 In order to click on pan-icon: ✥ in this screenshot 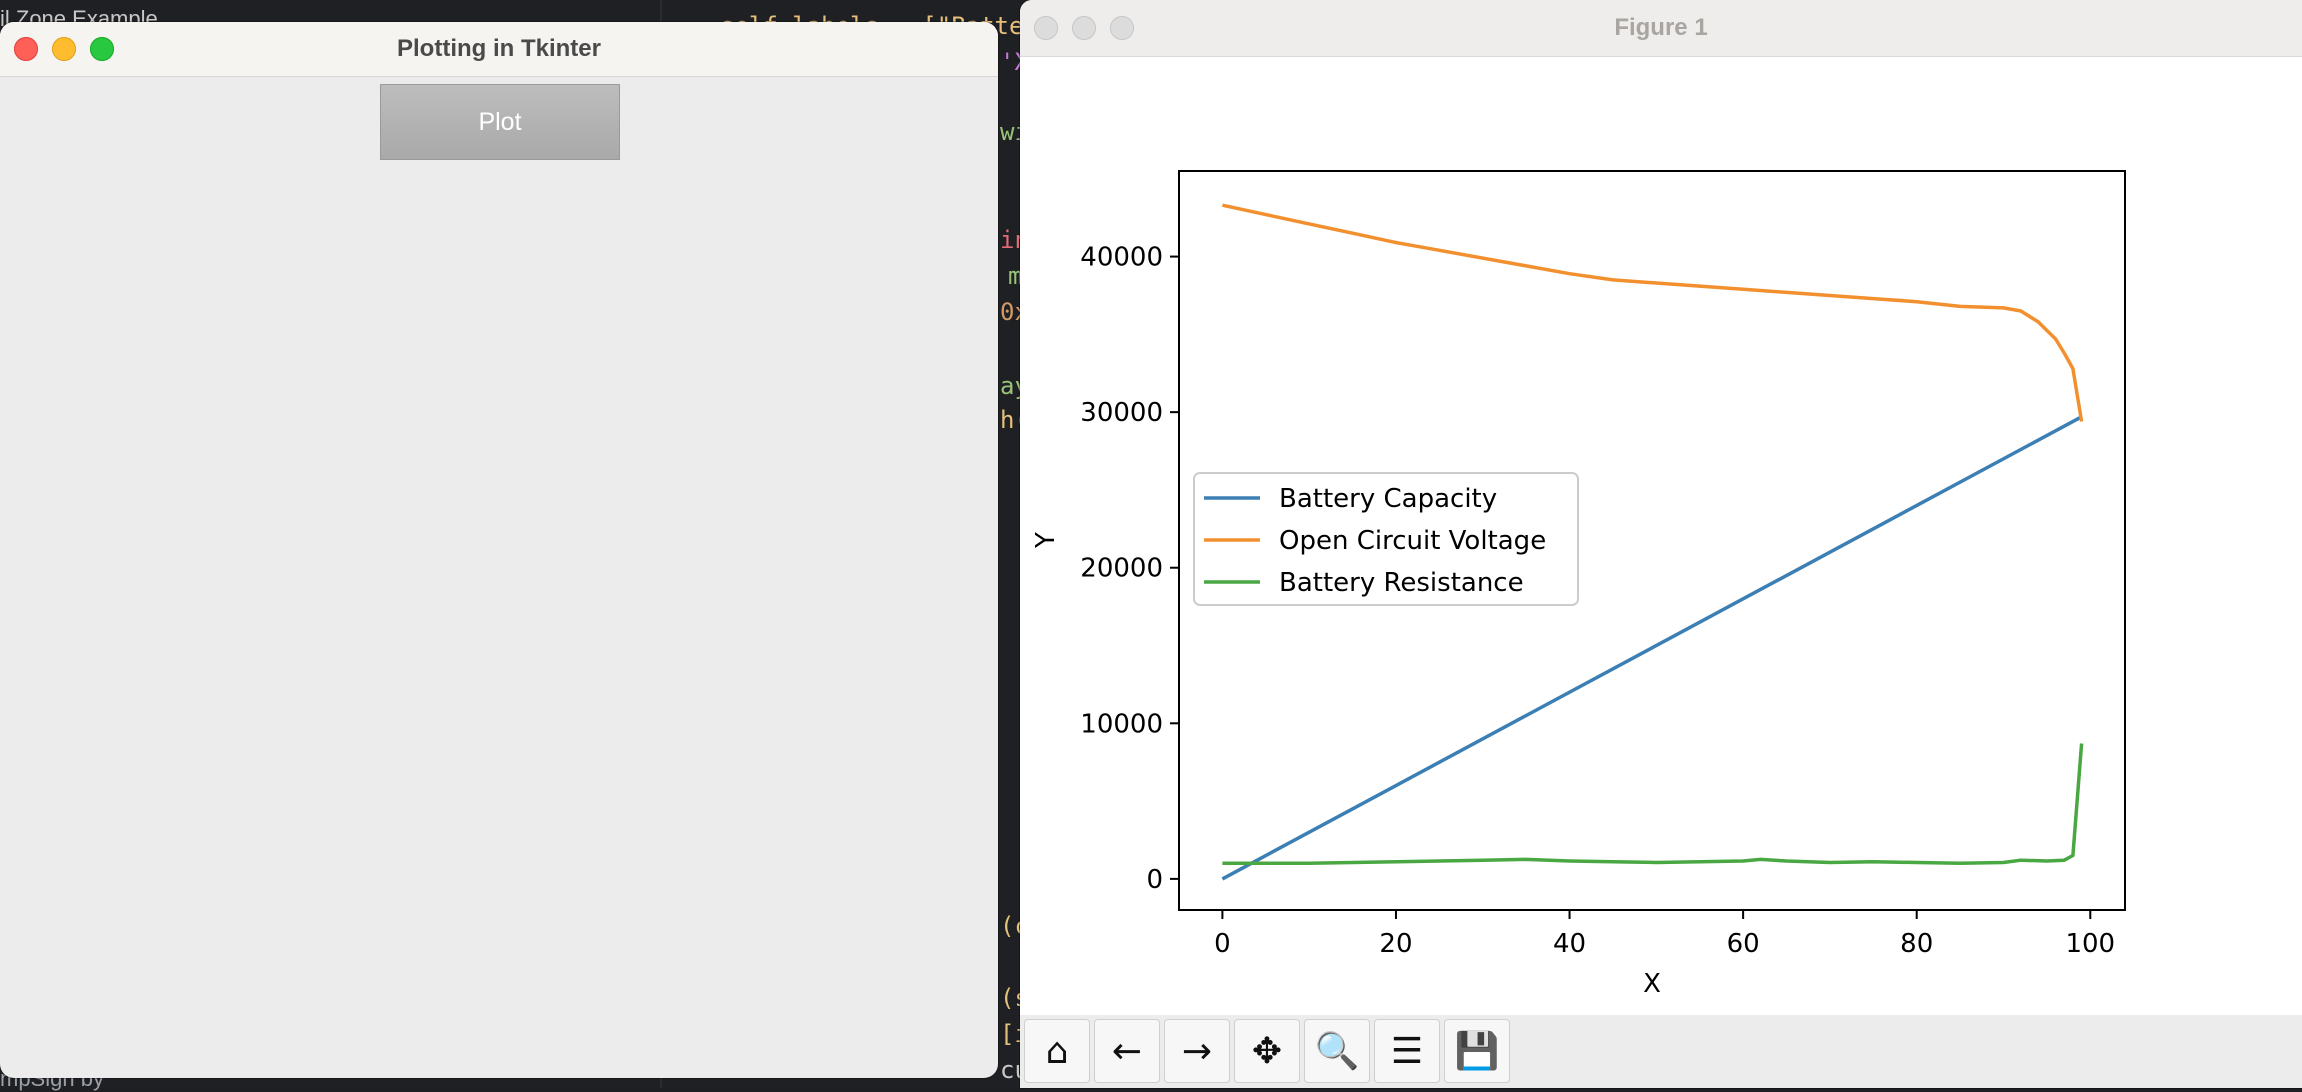, I will do `click(1267, 1051)`.